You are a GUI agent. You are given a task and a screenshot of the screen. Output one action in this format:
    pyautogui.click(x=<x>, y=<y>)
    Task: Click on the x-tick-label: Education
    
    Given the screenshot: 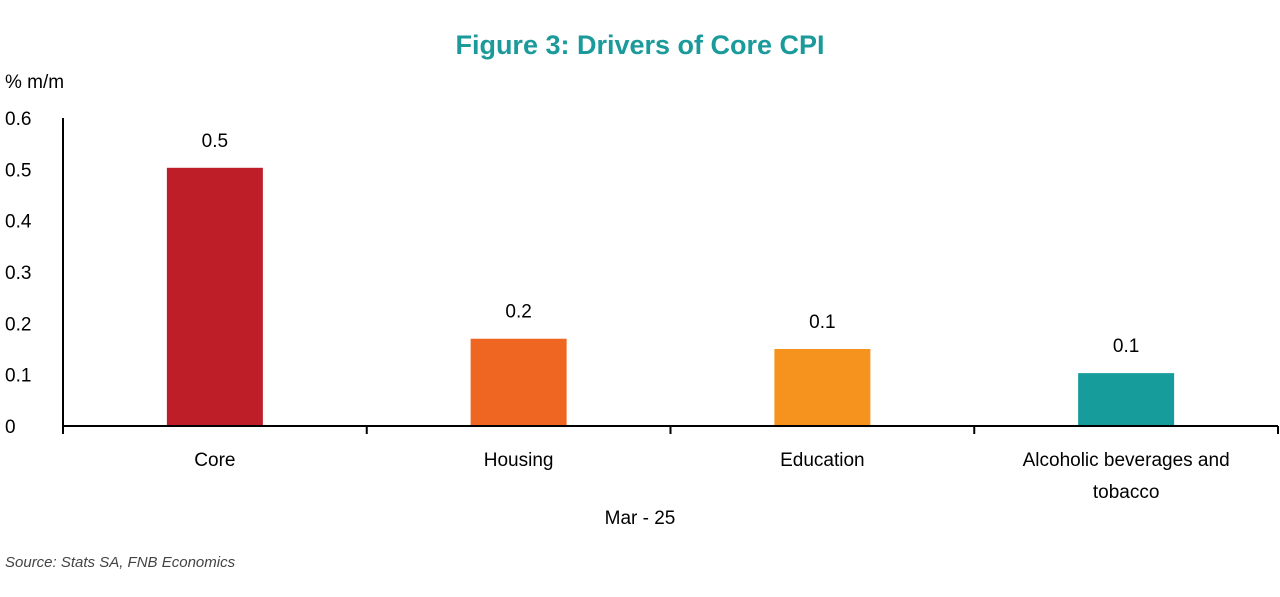 What is the action you would take?
    pyautogui.click(x=822, y=460)
    